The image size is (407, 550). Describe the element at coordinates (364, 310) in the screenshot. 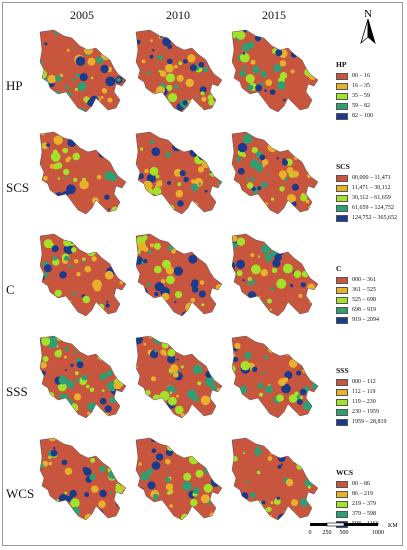

I see `legend-range: 698 – 919` at that location.